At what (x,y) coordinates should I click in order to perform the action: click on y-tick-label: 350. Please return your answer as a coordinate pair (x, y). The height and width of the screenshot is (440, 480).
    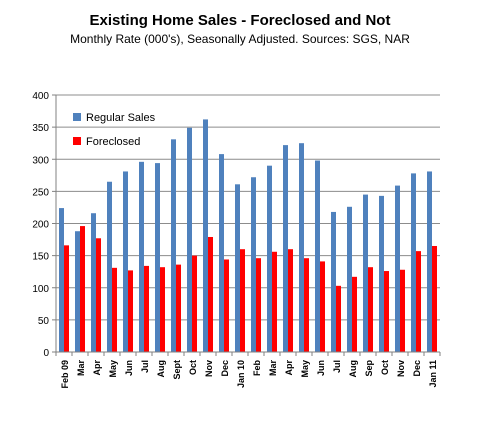
    Looking at the image, I should click on (40, 128).